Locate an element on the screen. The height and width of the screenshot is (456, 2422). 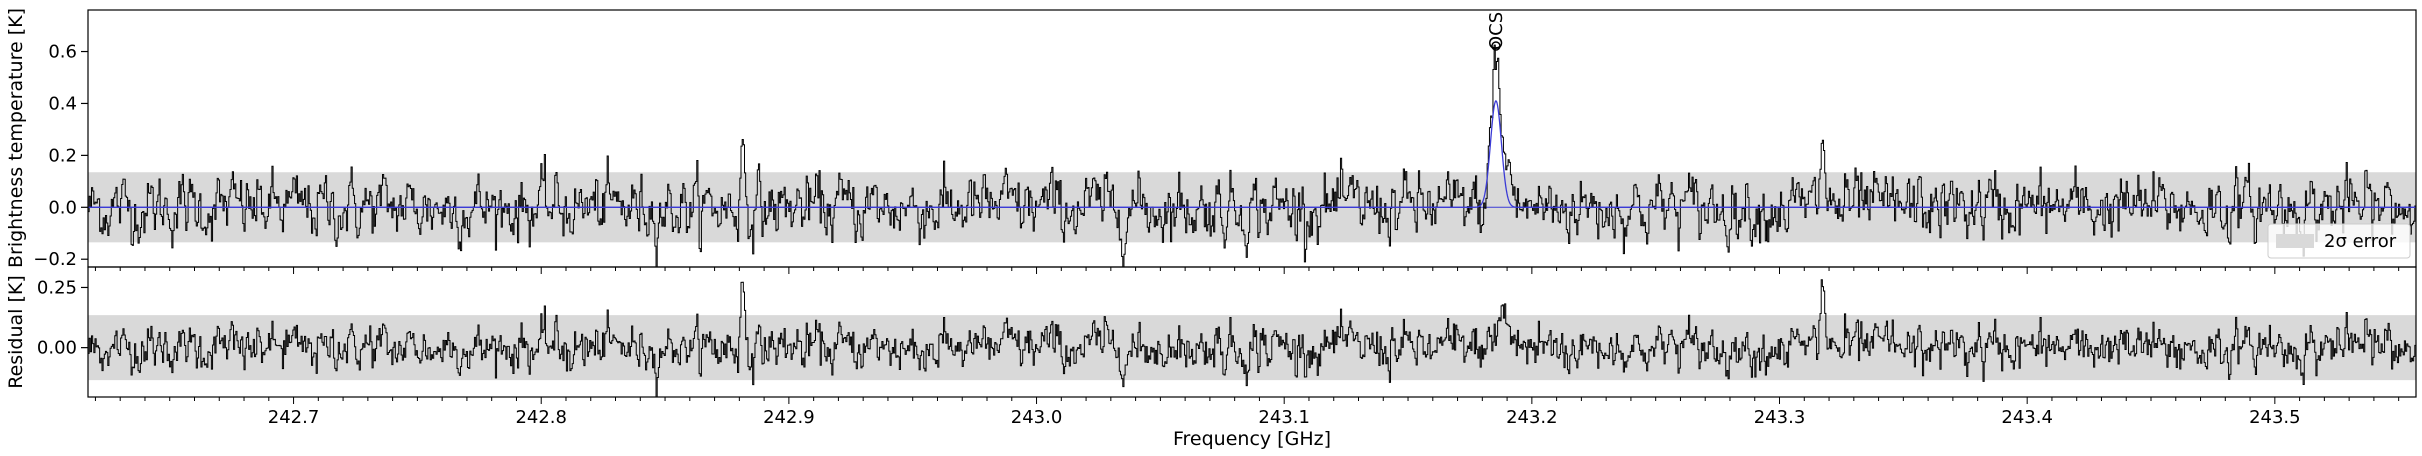
top-x-ticks is located at coordinates (1247, 270).